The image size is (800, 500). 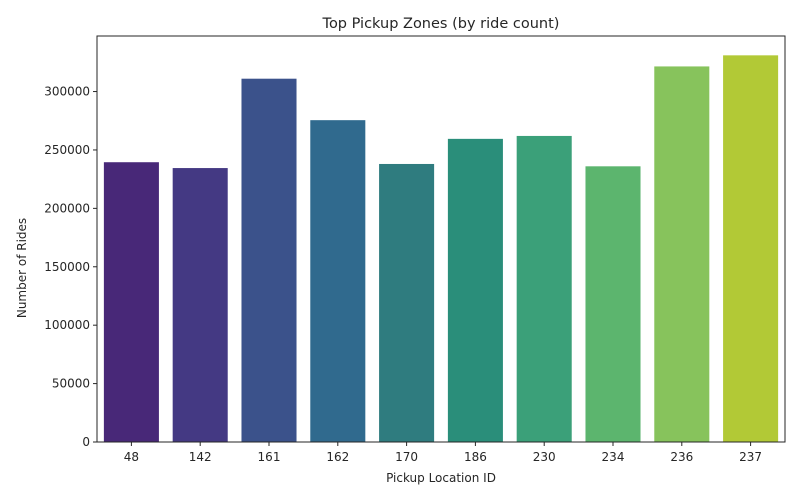 I want to click on x-tick-label-230: 230, so click(x=544, y=457).